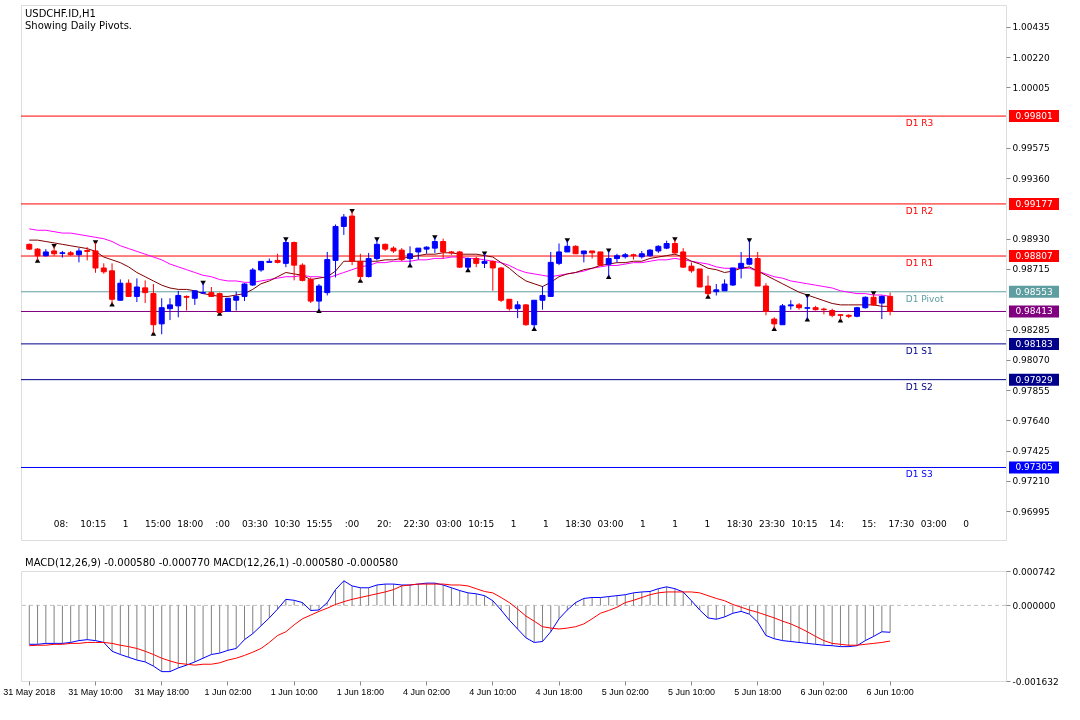  I want to click on y-tick-label: 0.97425, so click(1031, 451).